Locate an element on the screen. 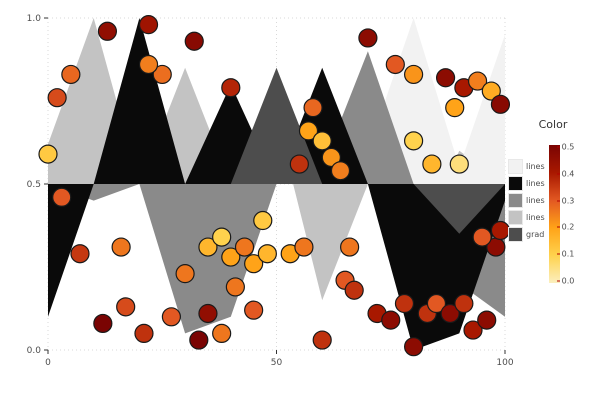 The image size is (600, 400). colorbar-tick-label: 0.3 is located at coordinates (568, 201).